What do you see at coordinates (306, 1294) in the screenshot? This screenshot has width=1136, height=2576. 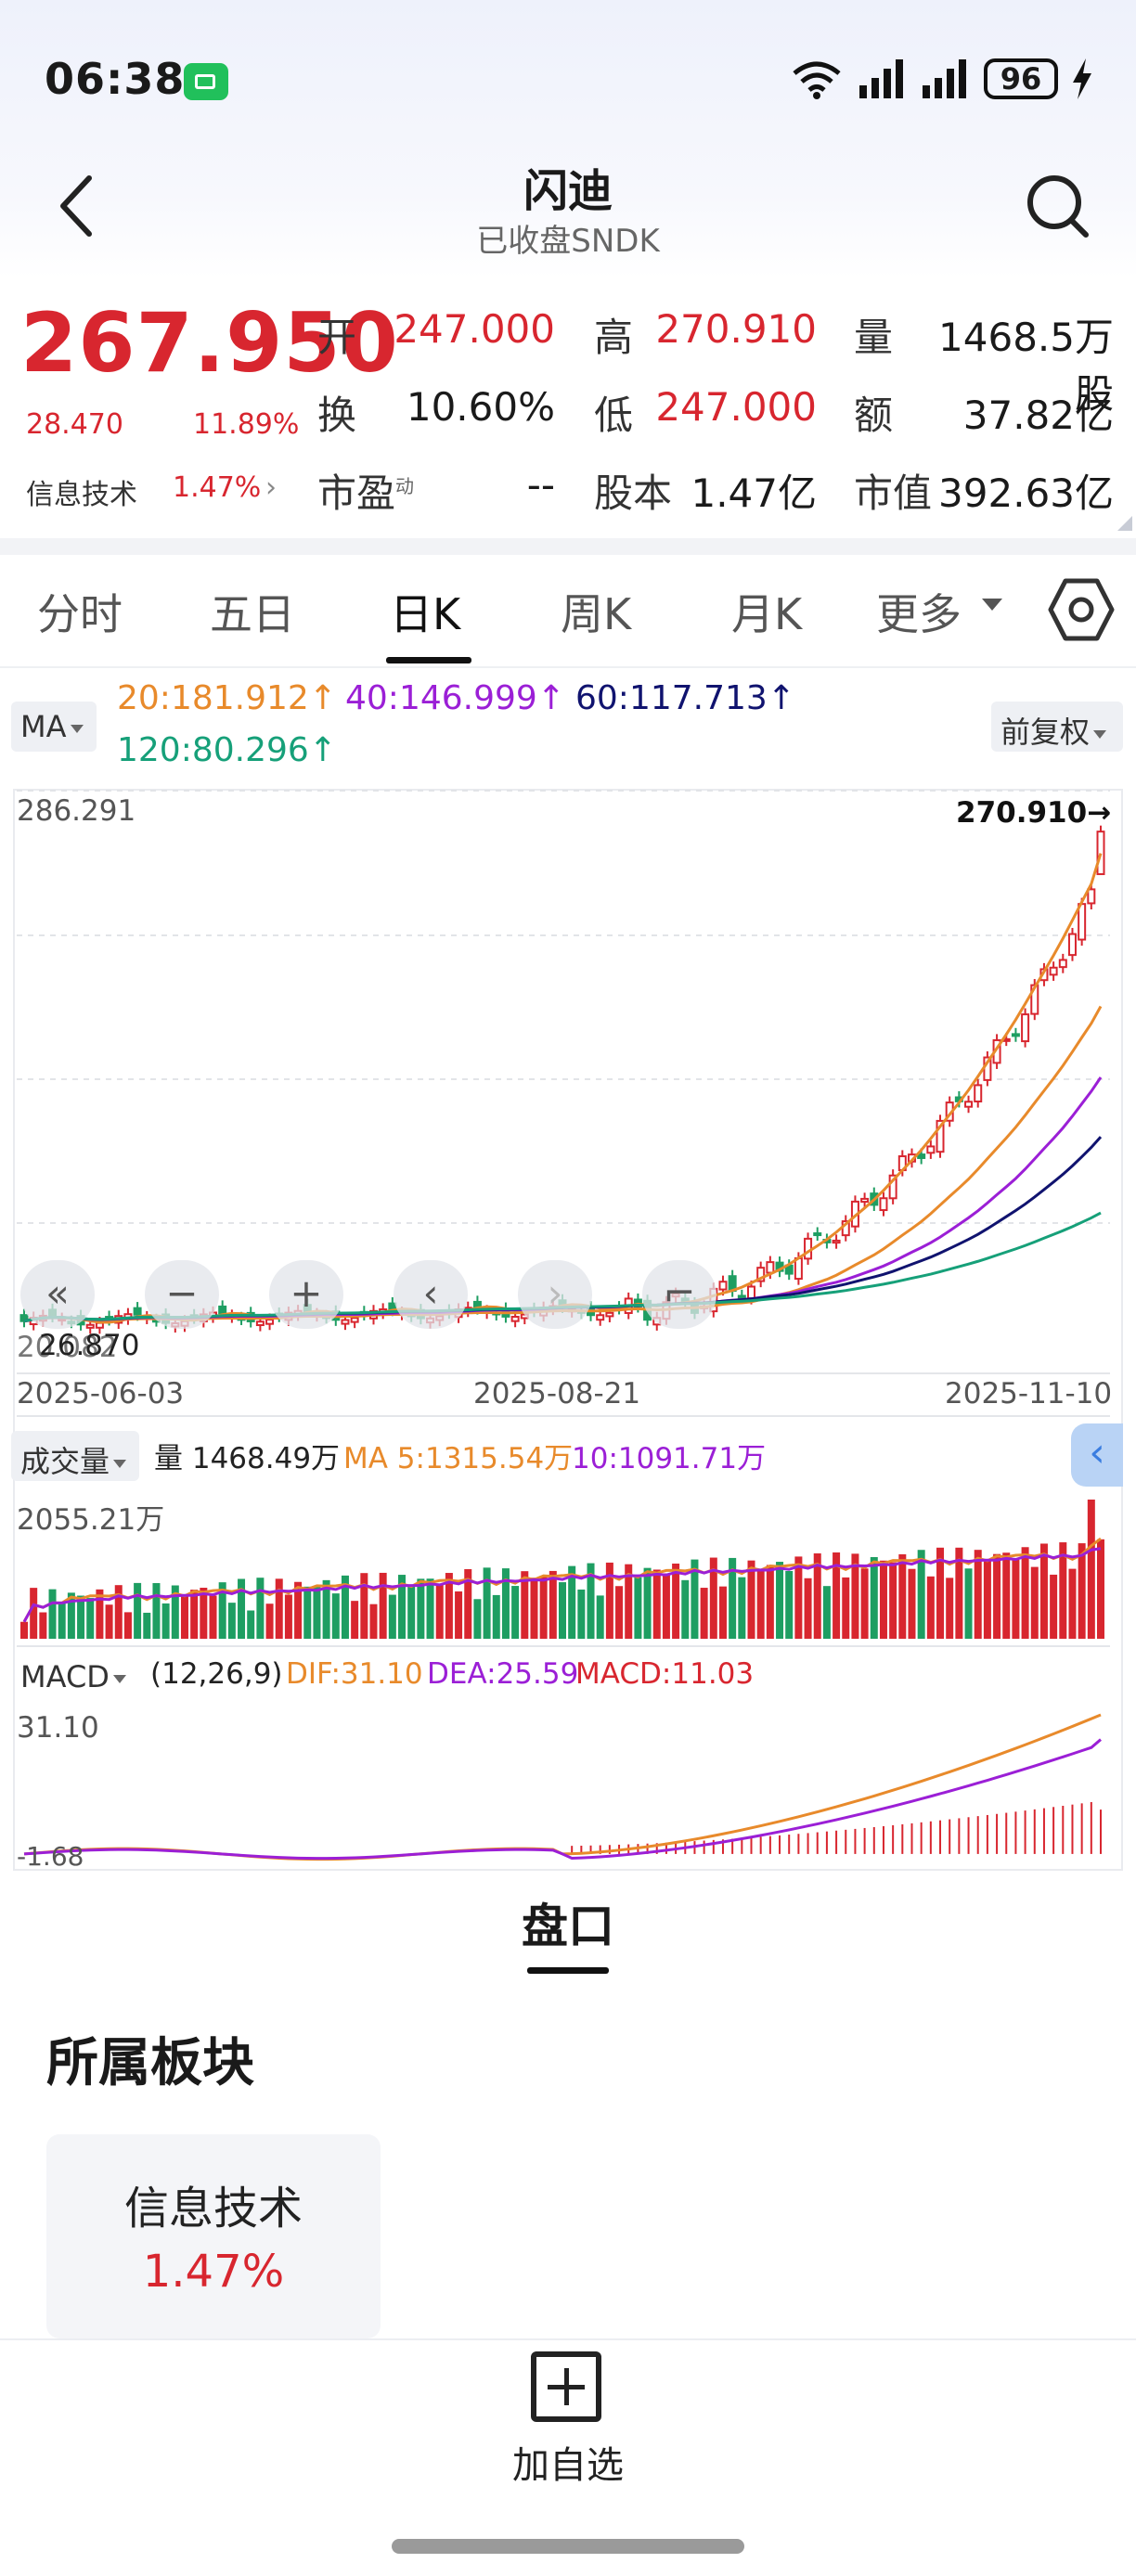 I see `zoom-in-button: +` at bounding box center [306, 1294].